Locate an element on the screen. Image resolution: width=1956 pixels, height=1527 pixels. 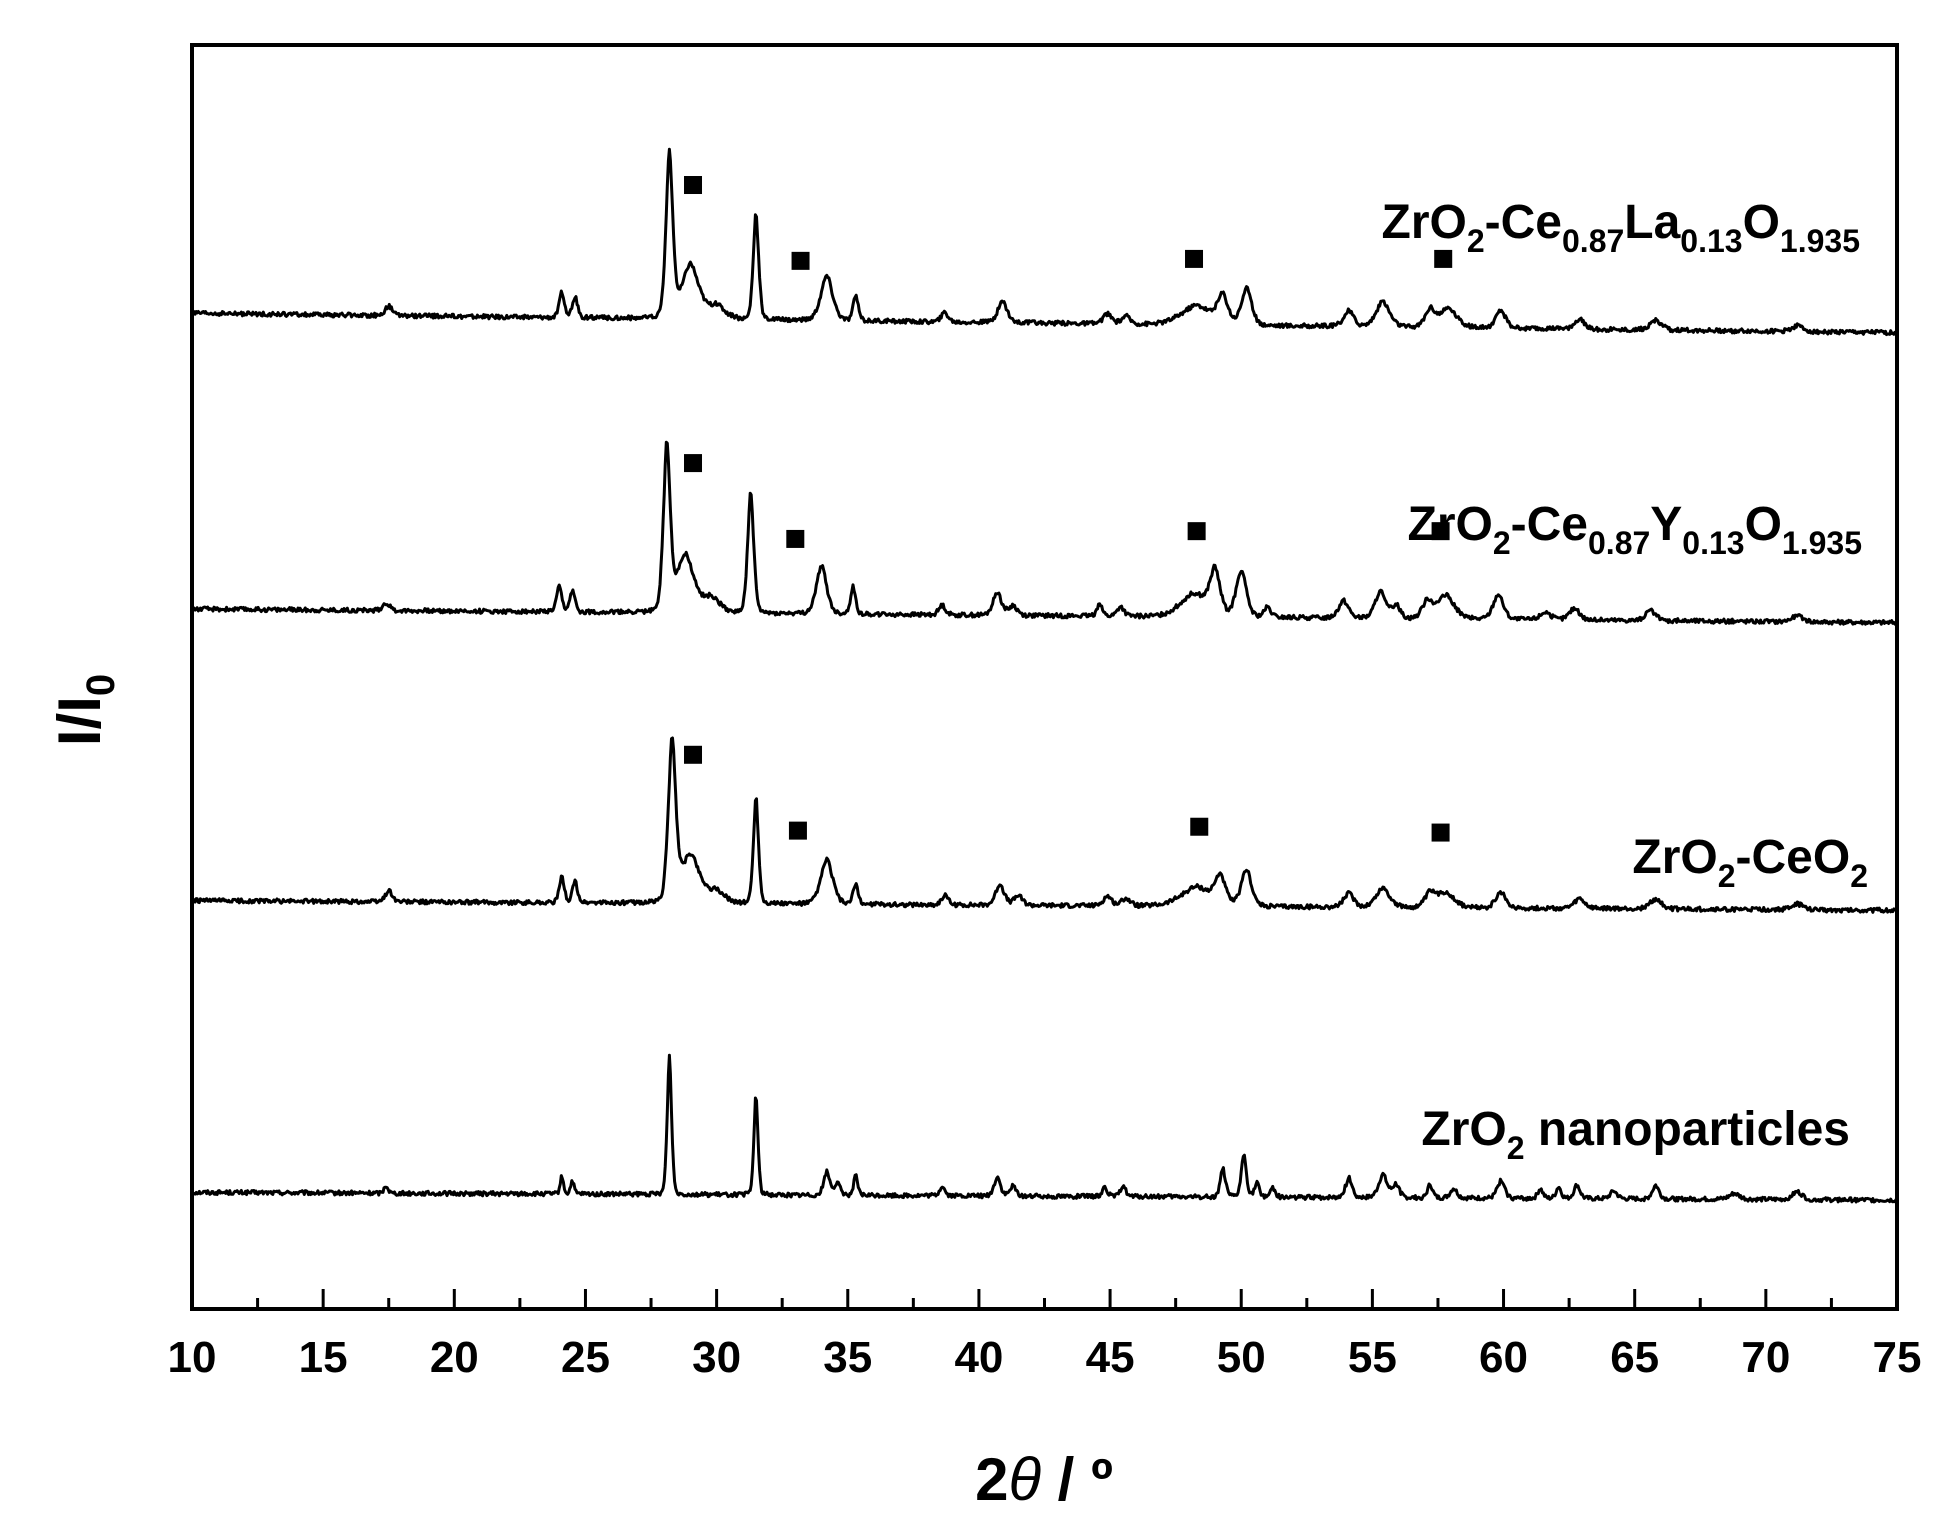
x-tick-label: 10 is located at coordinates (192, 1357).